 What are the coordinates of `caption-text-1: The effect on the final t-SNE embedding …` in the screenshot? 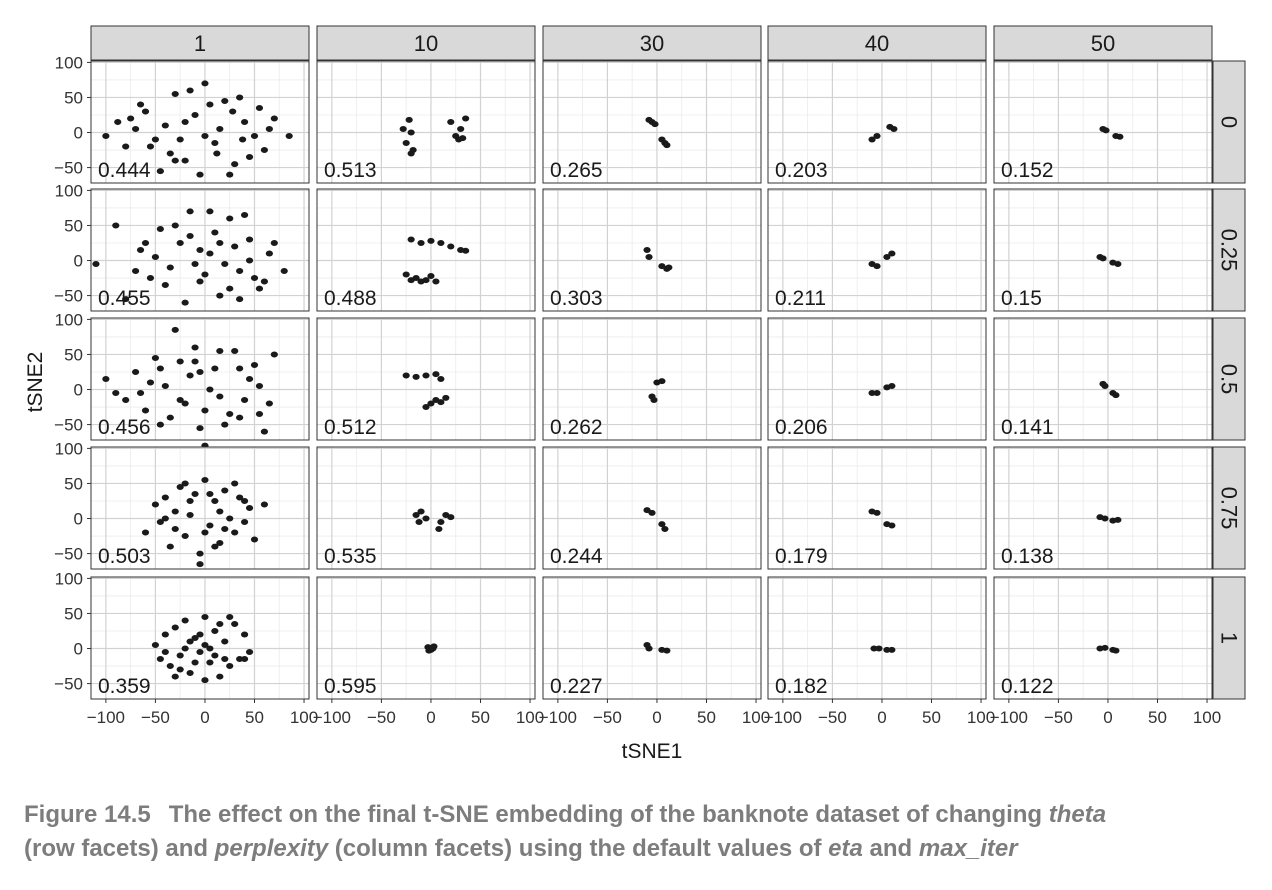 It's located at (608, 814).